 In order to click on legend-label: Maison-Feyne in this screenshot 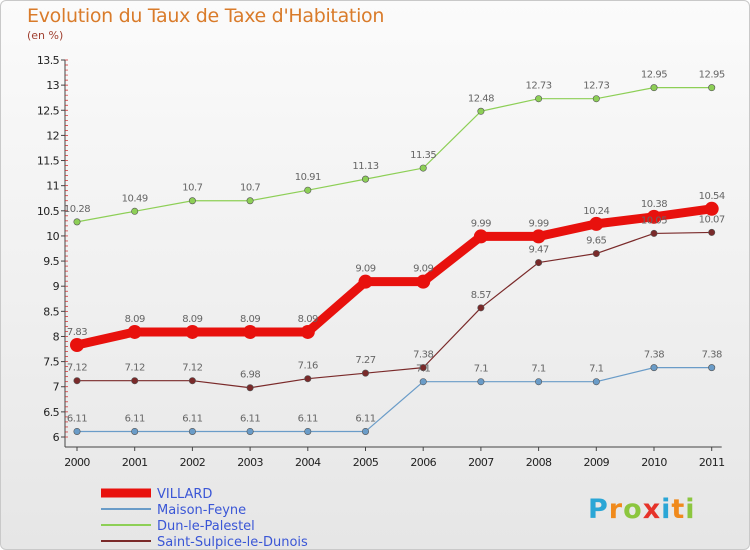, I will do `click(201, 510)`.